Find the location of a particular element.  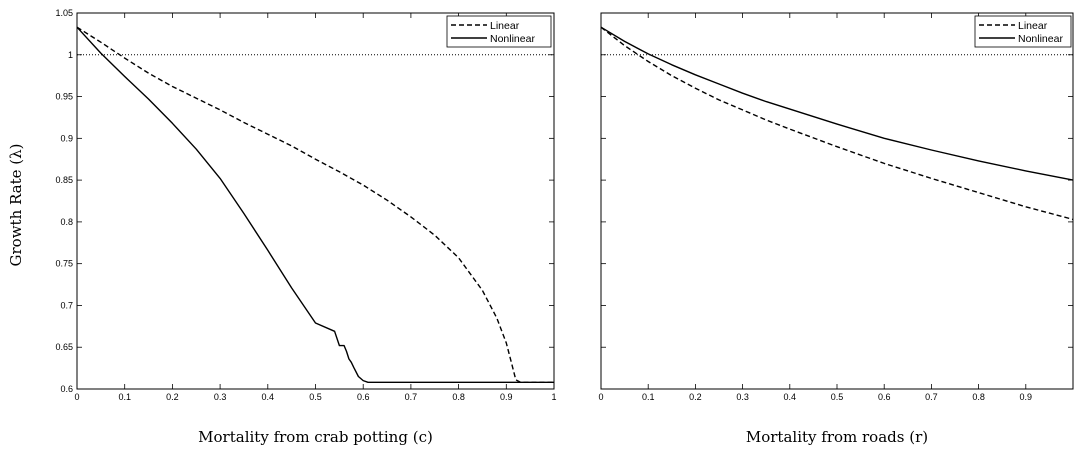

y-tick-label: 1 is located at coordinates (70, 55).